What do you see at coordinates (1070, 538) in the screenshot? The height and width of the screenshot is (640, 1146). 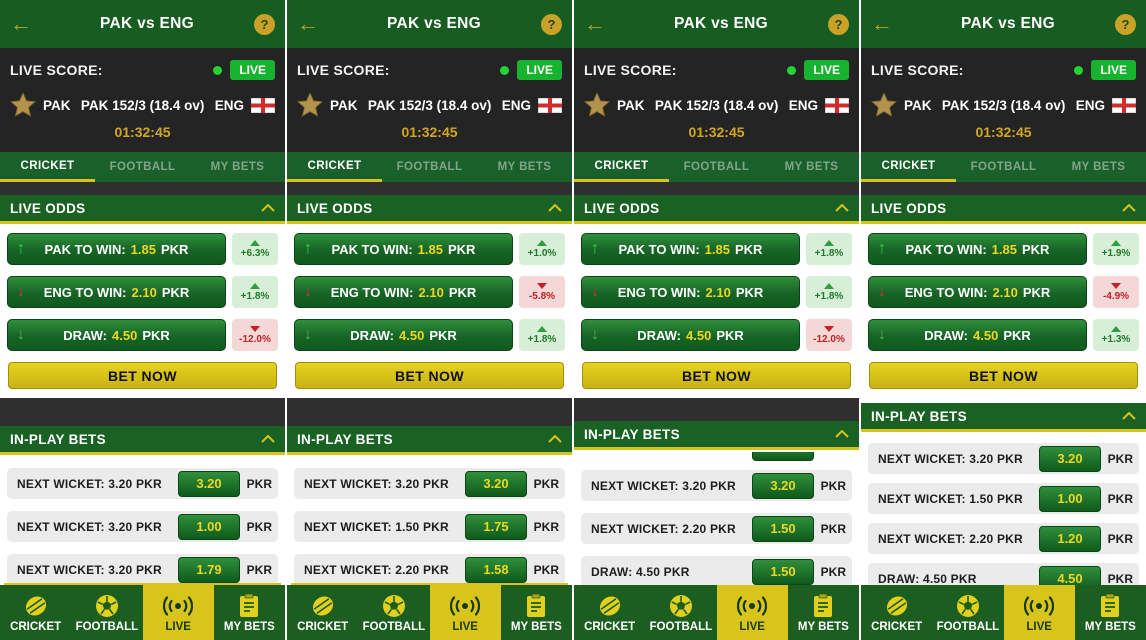 I see `in-play-bet-value-button: 1.20` at bounding box center [1070, 538].